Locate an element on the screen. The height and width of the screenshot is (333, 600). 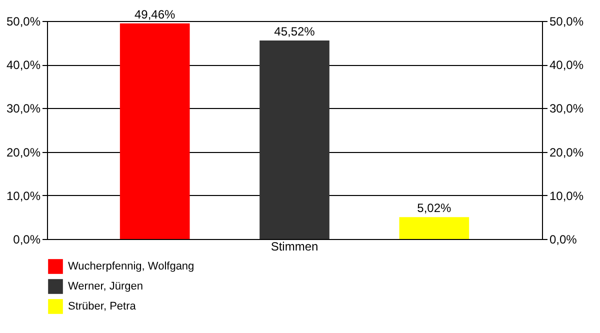
text: 30,0% is located at coordinates (567, 109).